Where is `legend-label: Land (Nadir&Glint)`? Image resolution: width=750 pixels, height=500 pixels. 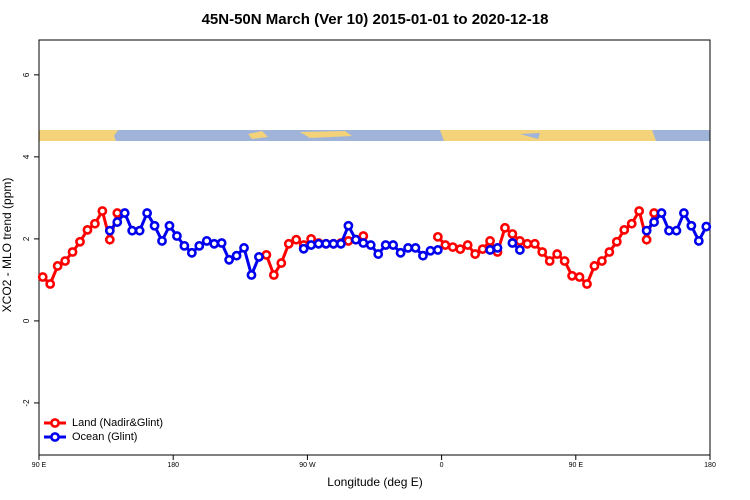 legend-label: Land (Nadir&Glint) is located at coordinates (117, 423).